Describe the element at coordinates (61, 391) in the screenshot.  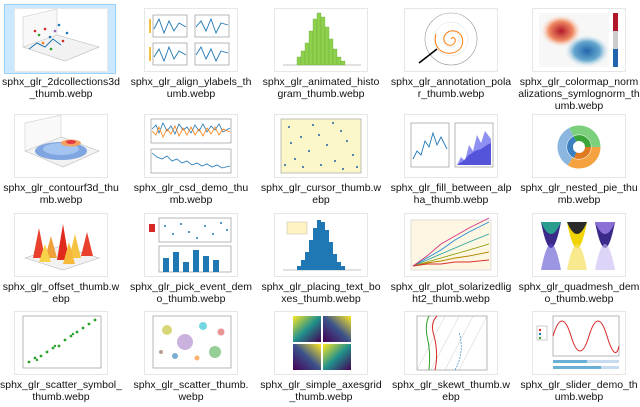
I see `file-name: sphx_glr_scatter_symbol_thumb.webp` at that location.